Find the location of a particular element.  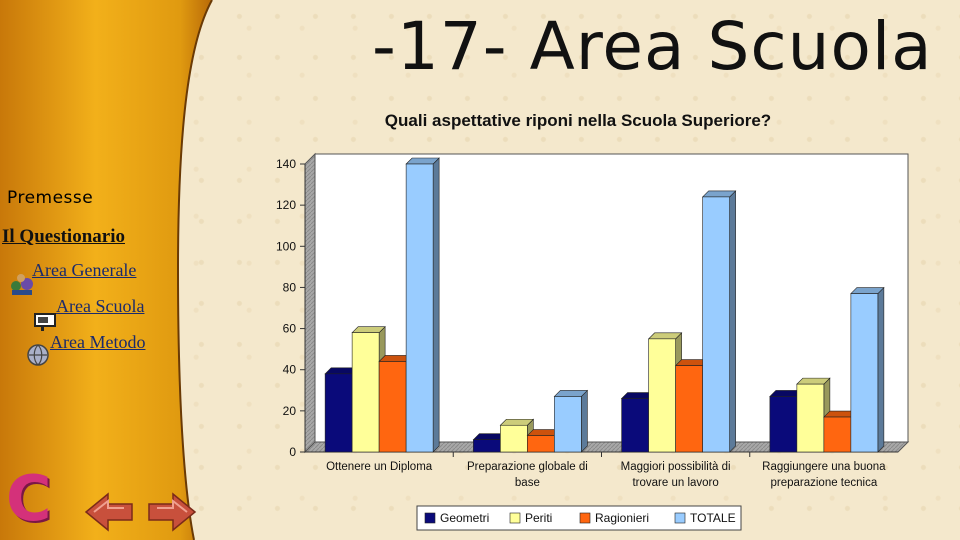

x-category-label: trovare un lavoro is located at coordinates (675, 483).